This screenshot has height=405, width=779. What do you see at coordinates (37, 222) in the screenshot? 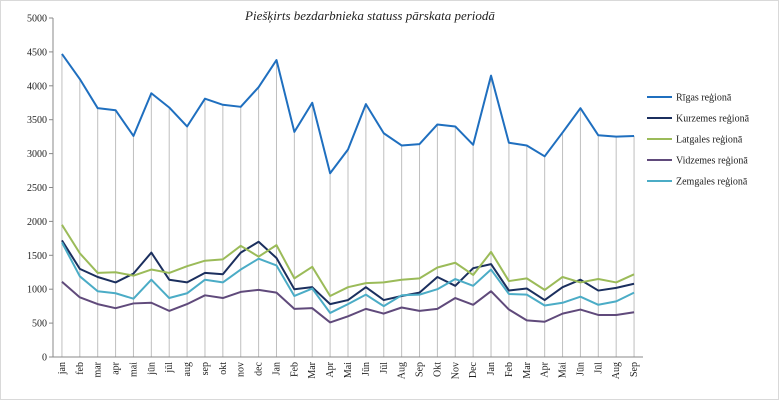
I see `y-tick-label: 2000` at bounding box center [37, 222].